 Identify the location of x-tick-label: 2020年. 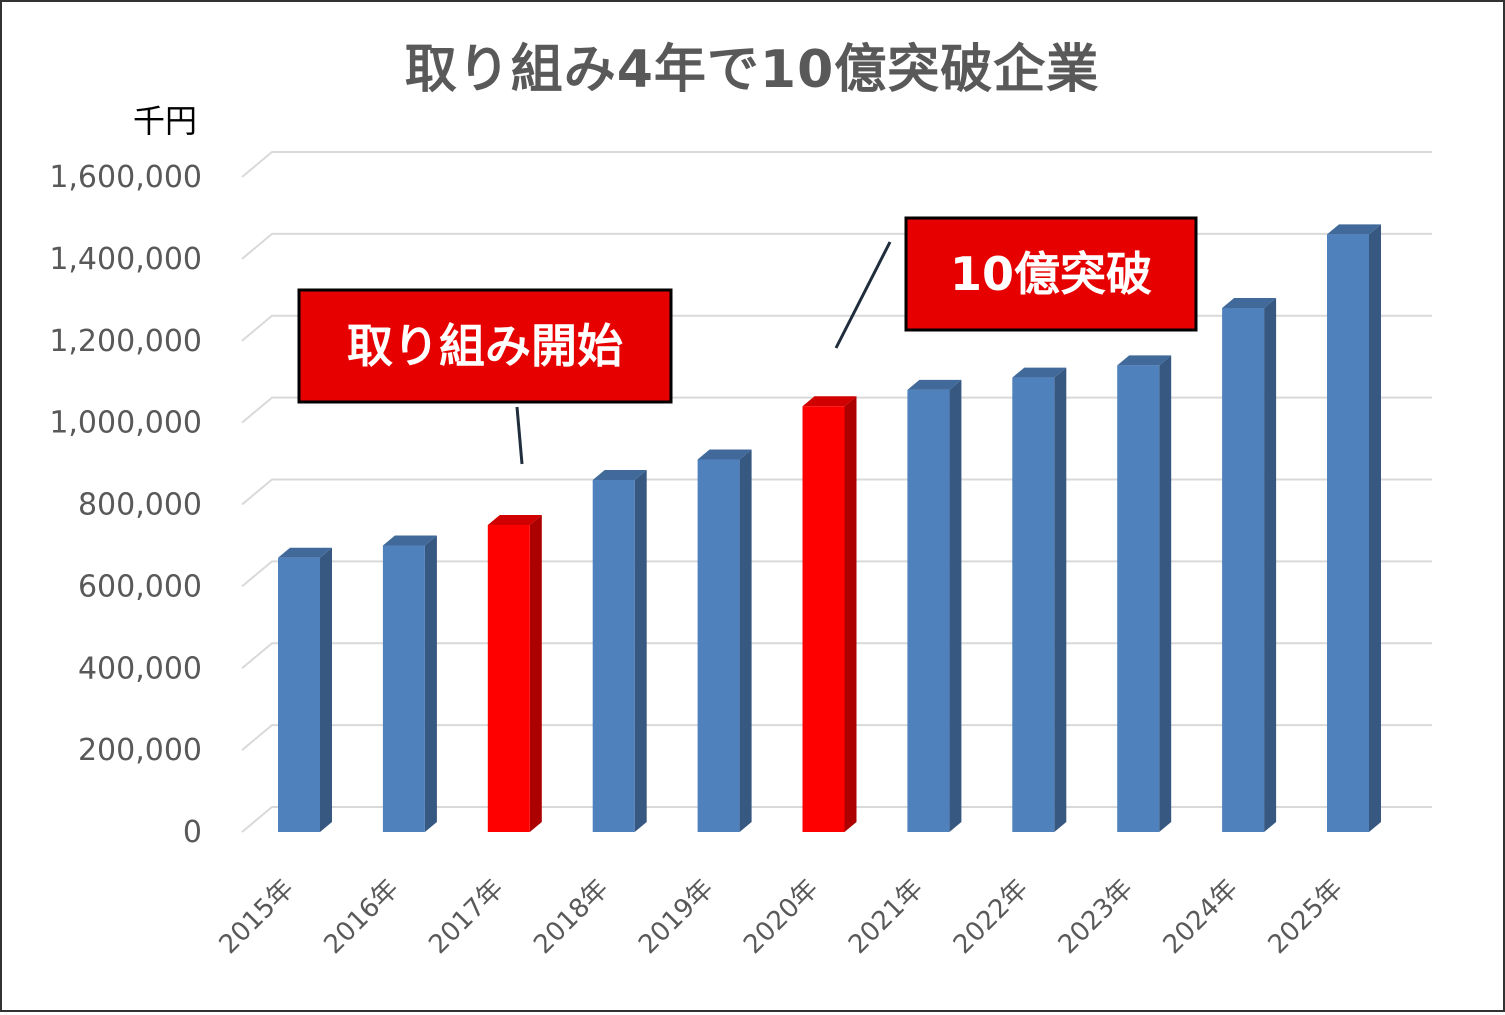
(781, 917).